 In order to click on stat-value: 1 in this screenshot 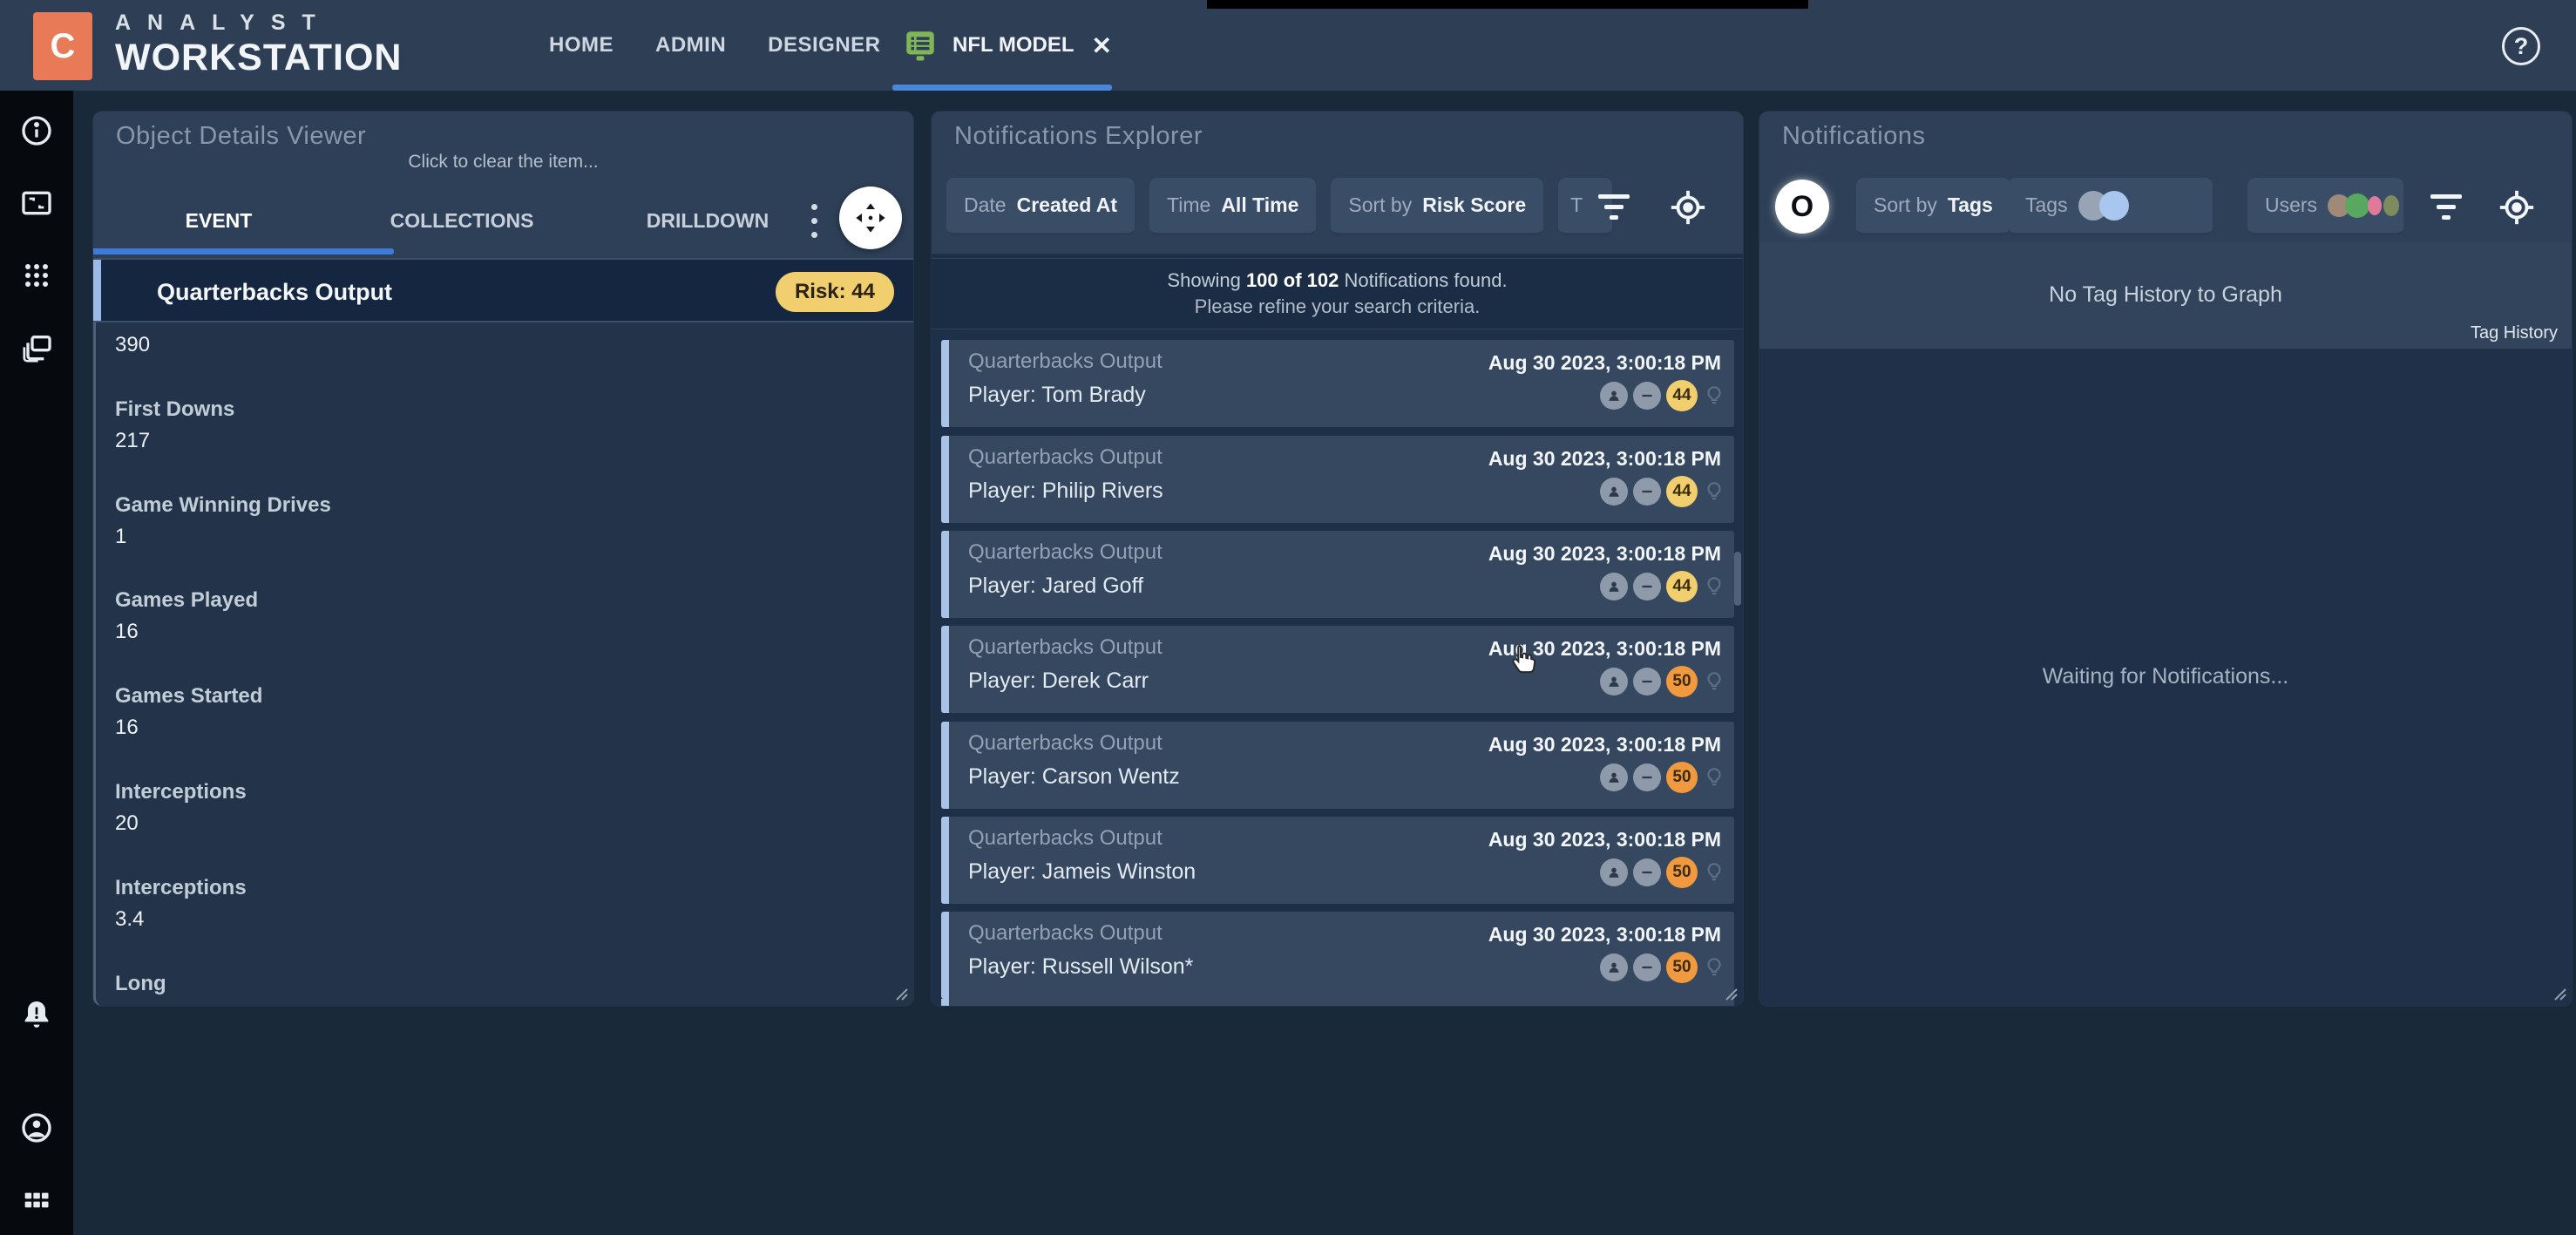, I will do `click(121, 536)`.